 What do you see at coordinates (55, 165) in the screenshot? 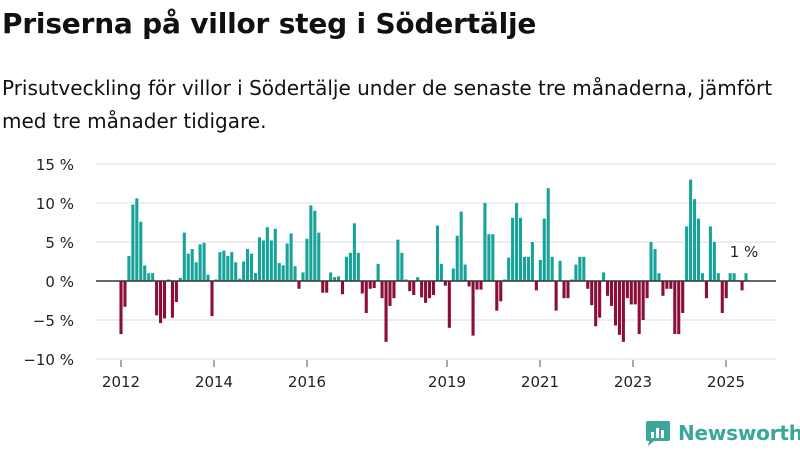
I see `y-tick-label: 15 %` at bounding box center [55, 165].